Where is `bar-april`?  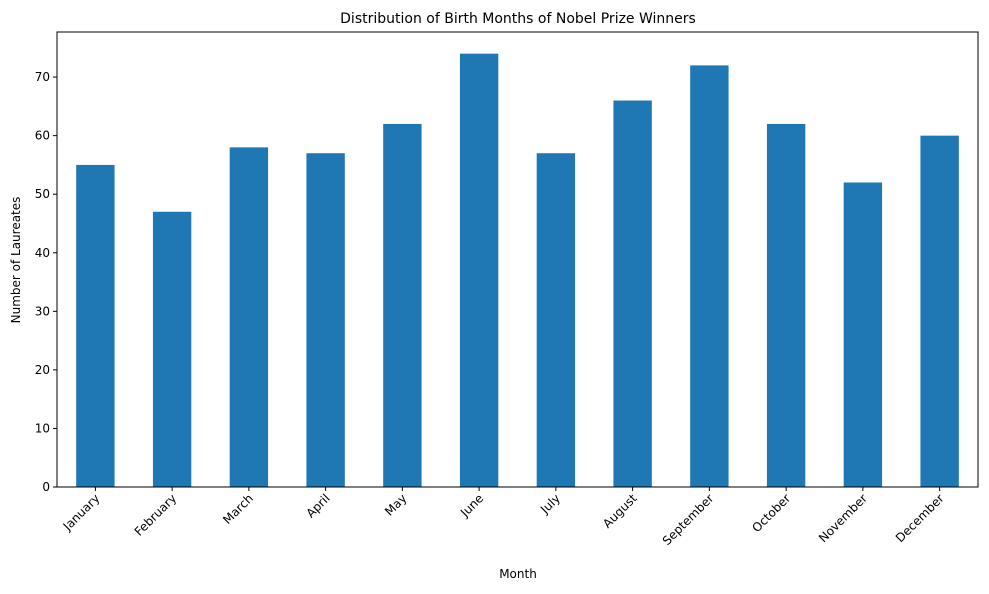 bar-april is located at coordinates (325, 320).